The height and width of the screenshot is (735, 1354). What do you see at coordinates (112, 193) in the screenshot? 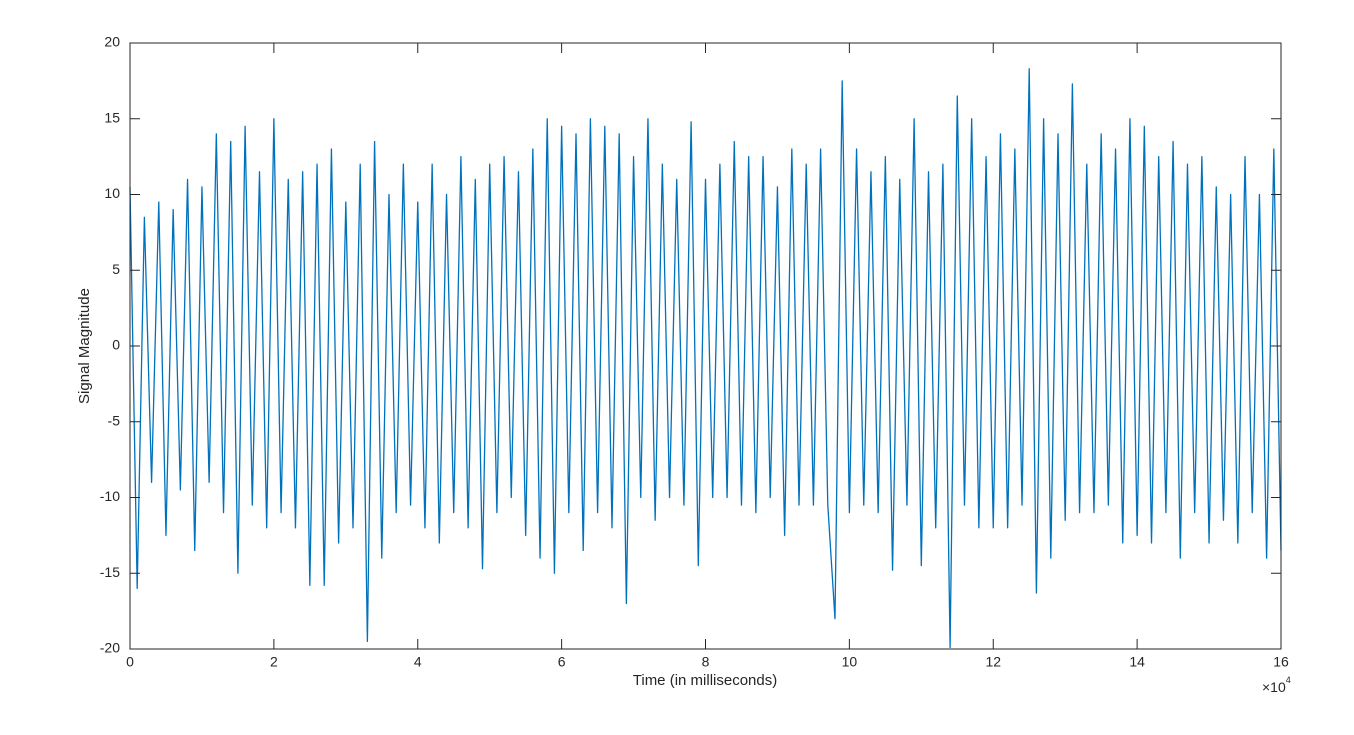
I see `y-tick-label: 10` at bounding box center [112, 193].